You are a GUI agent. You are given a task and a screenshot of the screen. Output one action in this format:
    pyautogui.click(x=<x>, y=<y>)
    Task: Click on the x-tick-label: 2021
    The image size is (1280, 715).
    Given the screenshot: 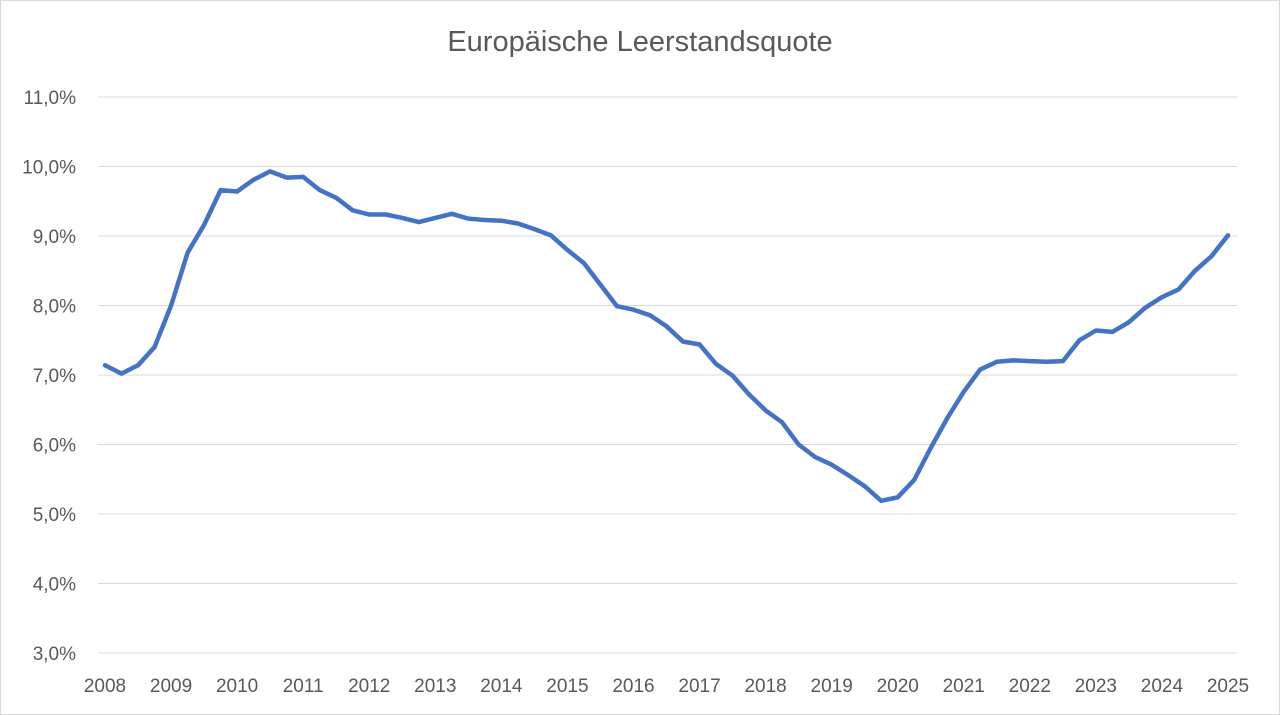 What is the action you would take?
    pyautogui.click(x=964, y=686)
    